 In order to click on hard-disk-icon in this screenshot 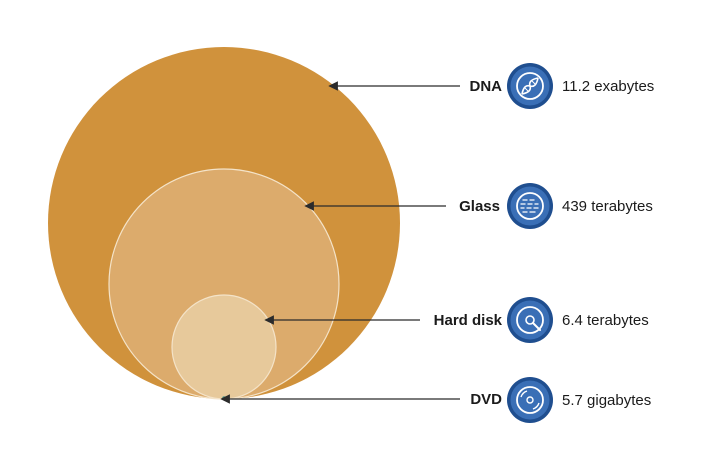, I will do `click(530, 320)`.